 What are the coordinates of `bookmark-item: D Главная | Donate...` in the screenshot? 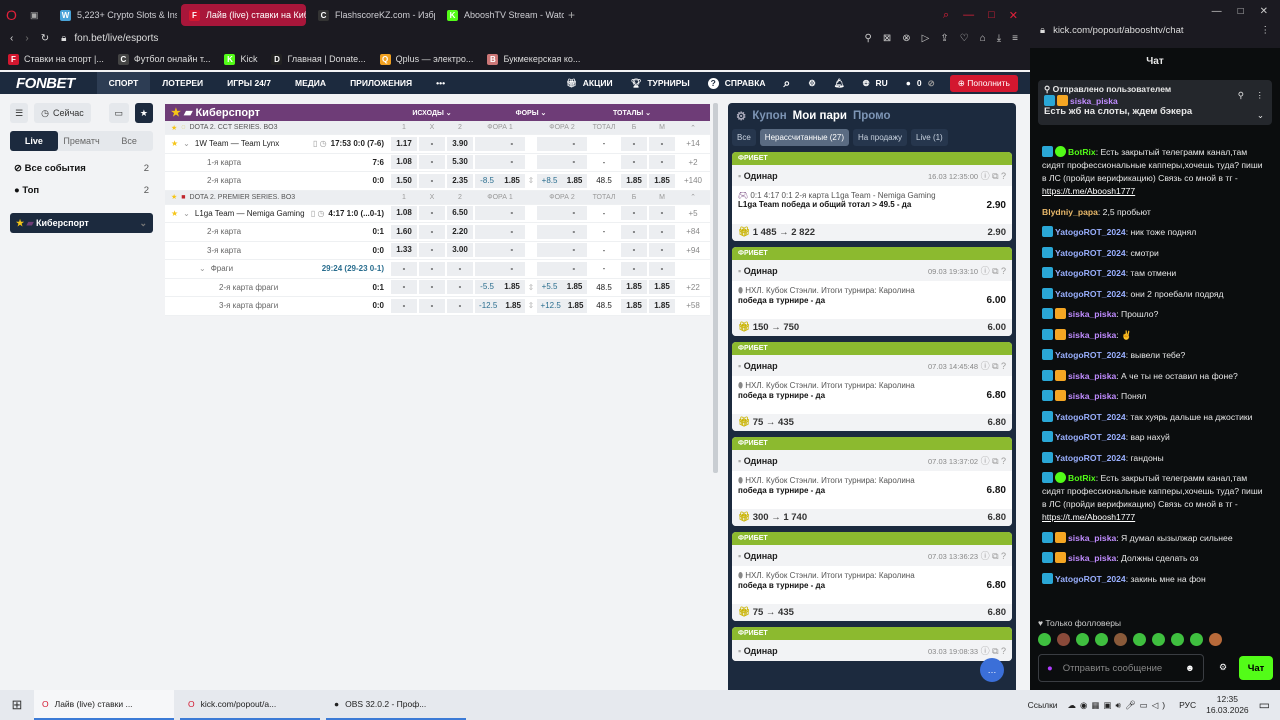 It's located at (318, 59).